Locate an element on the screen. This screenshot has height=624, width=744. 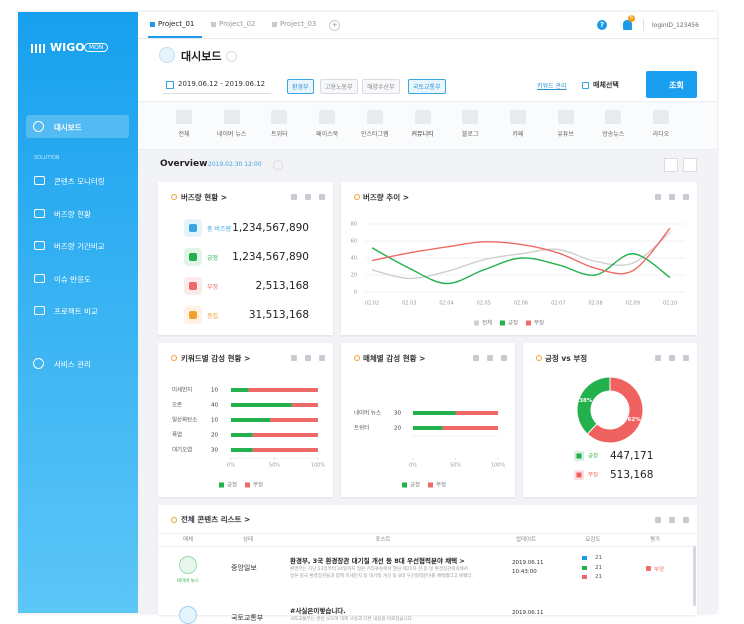
media-label: 페이스북 is located at coordinates (327, 134).